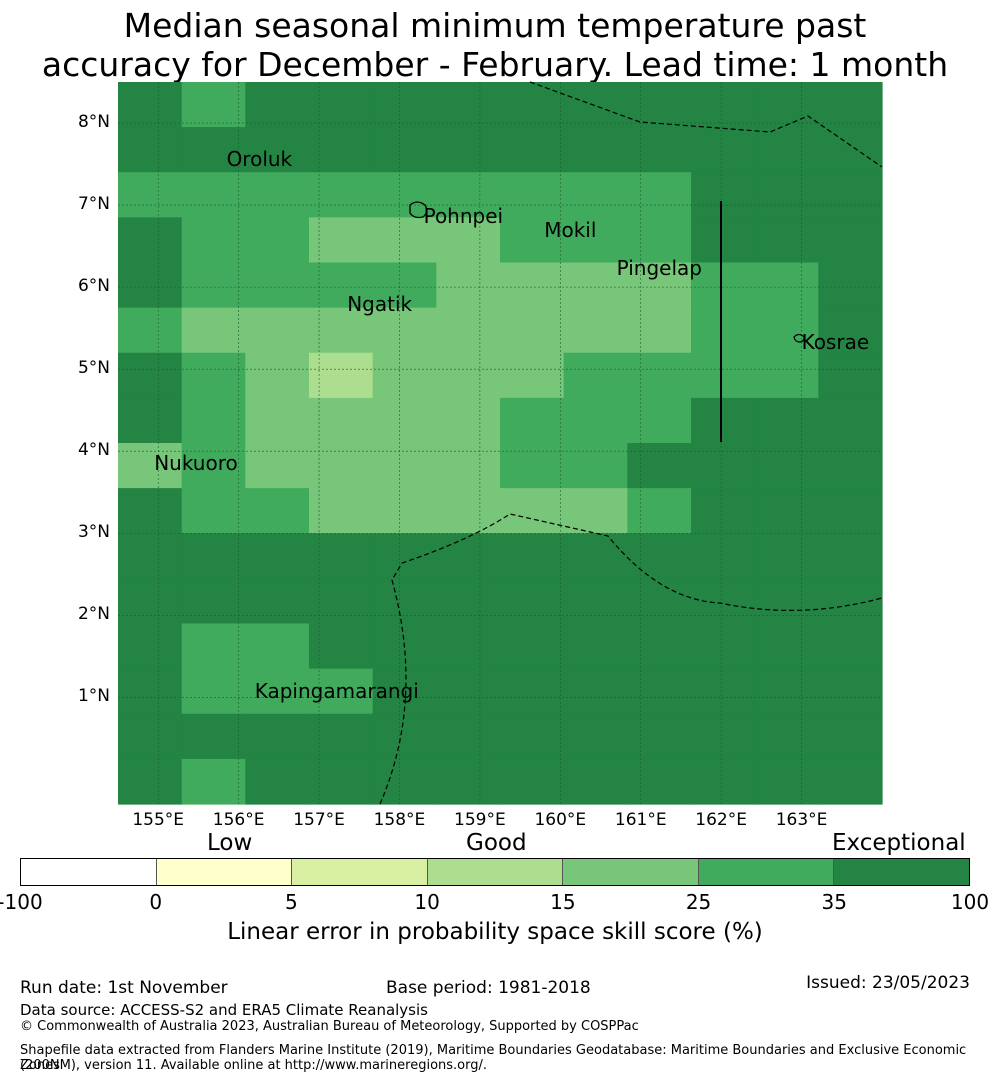  I want to click on colorbar-tick-label: 25, so click(698, 902).